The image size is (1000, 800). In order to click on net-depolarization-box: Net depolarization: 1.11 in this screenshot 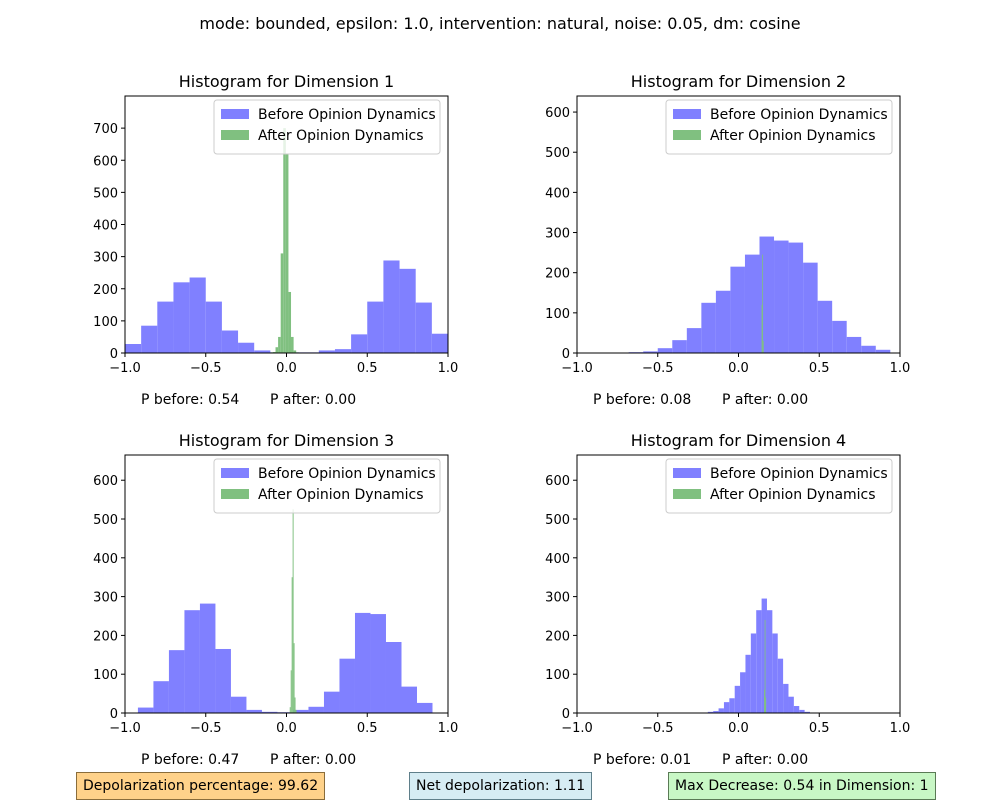, I will do `click(501, 786)`.